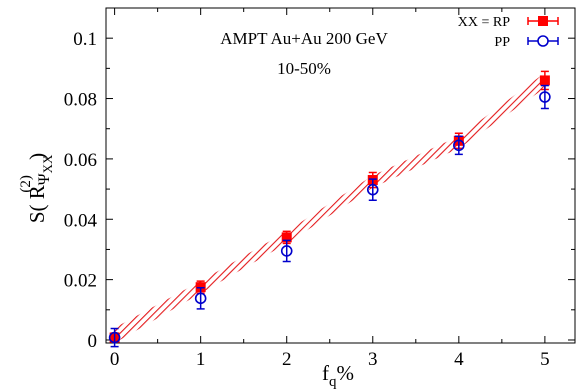  Describe the element at coordinates (85, 39) in the screenshot. I see `y-tick-label: 0.1` at that location.